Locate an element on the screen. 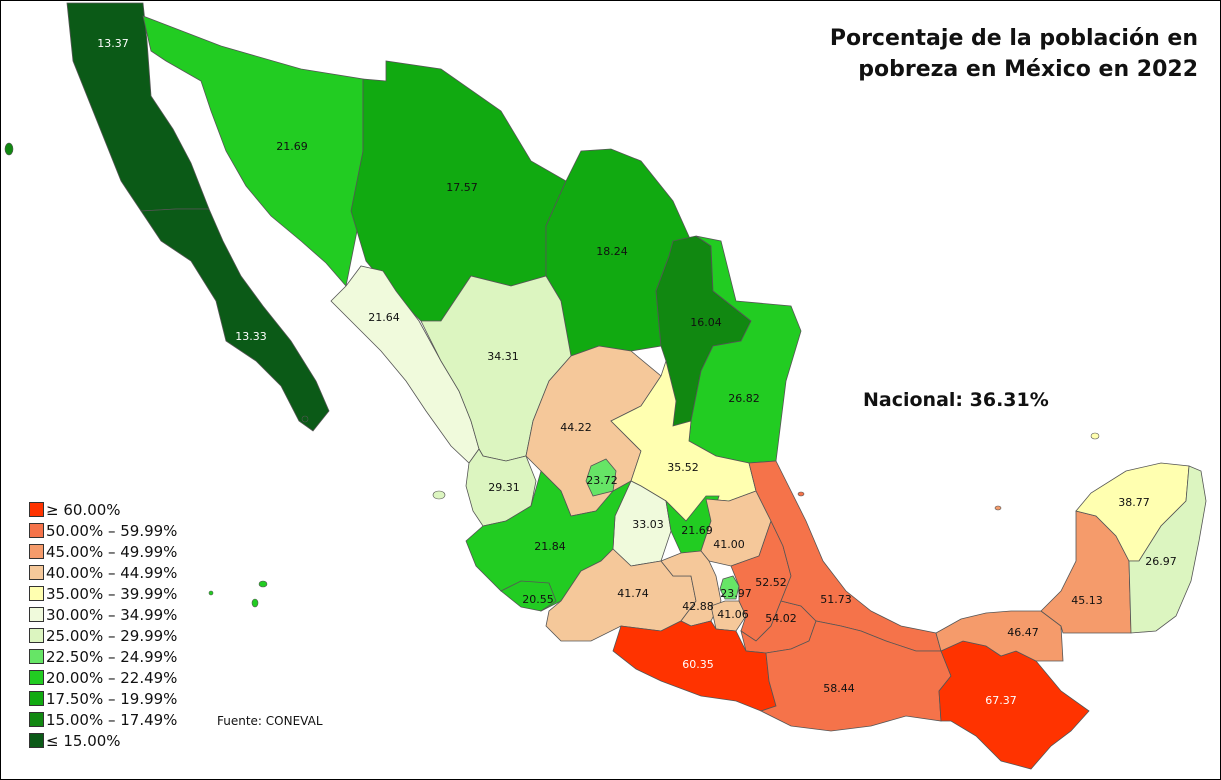 This screenshot has width=1221, height=780. state-tabasco is located at coordinates (999, 636).